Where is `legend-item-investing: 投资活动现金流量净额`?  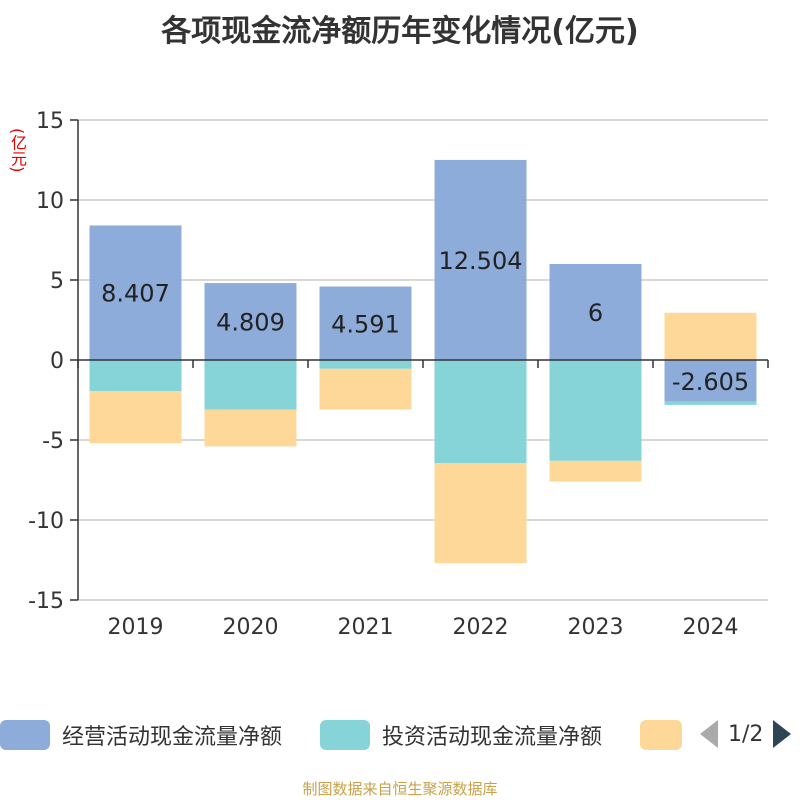
legend-item-investing: 投资活动现金流量净额 is located at coordinates (461, 735).